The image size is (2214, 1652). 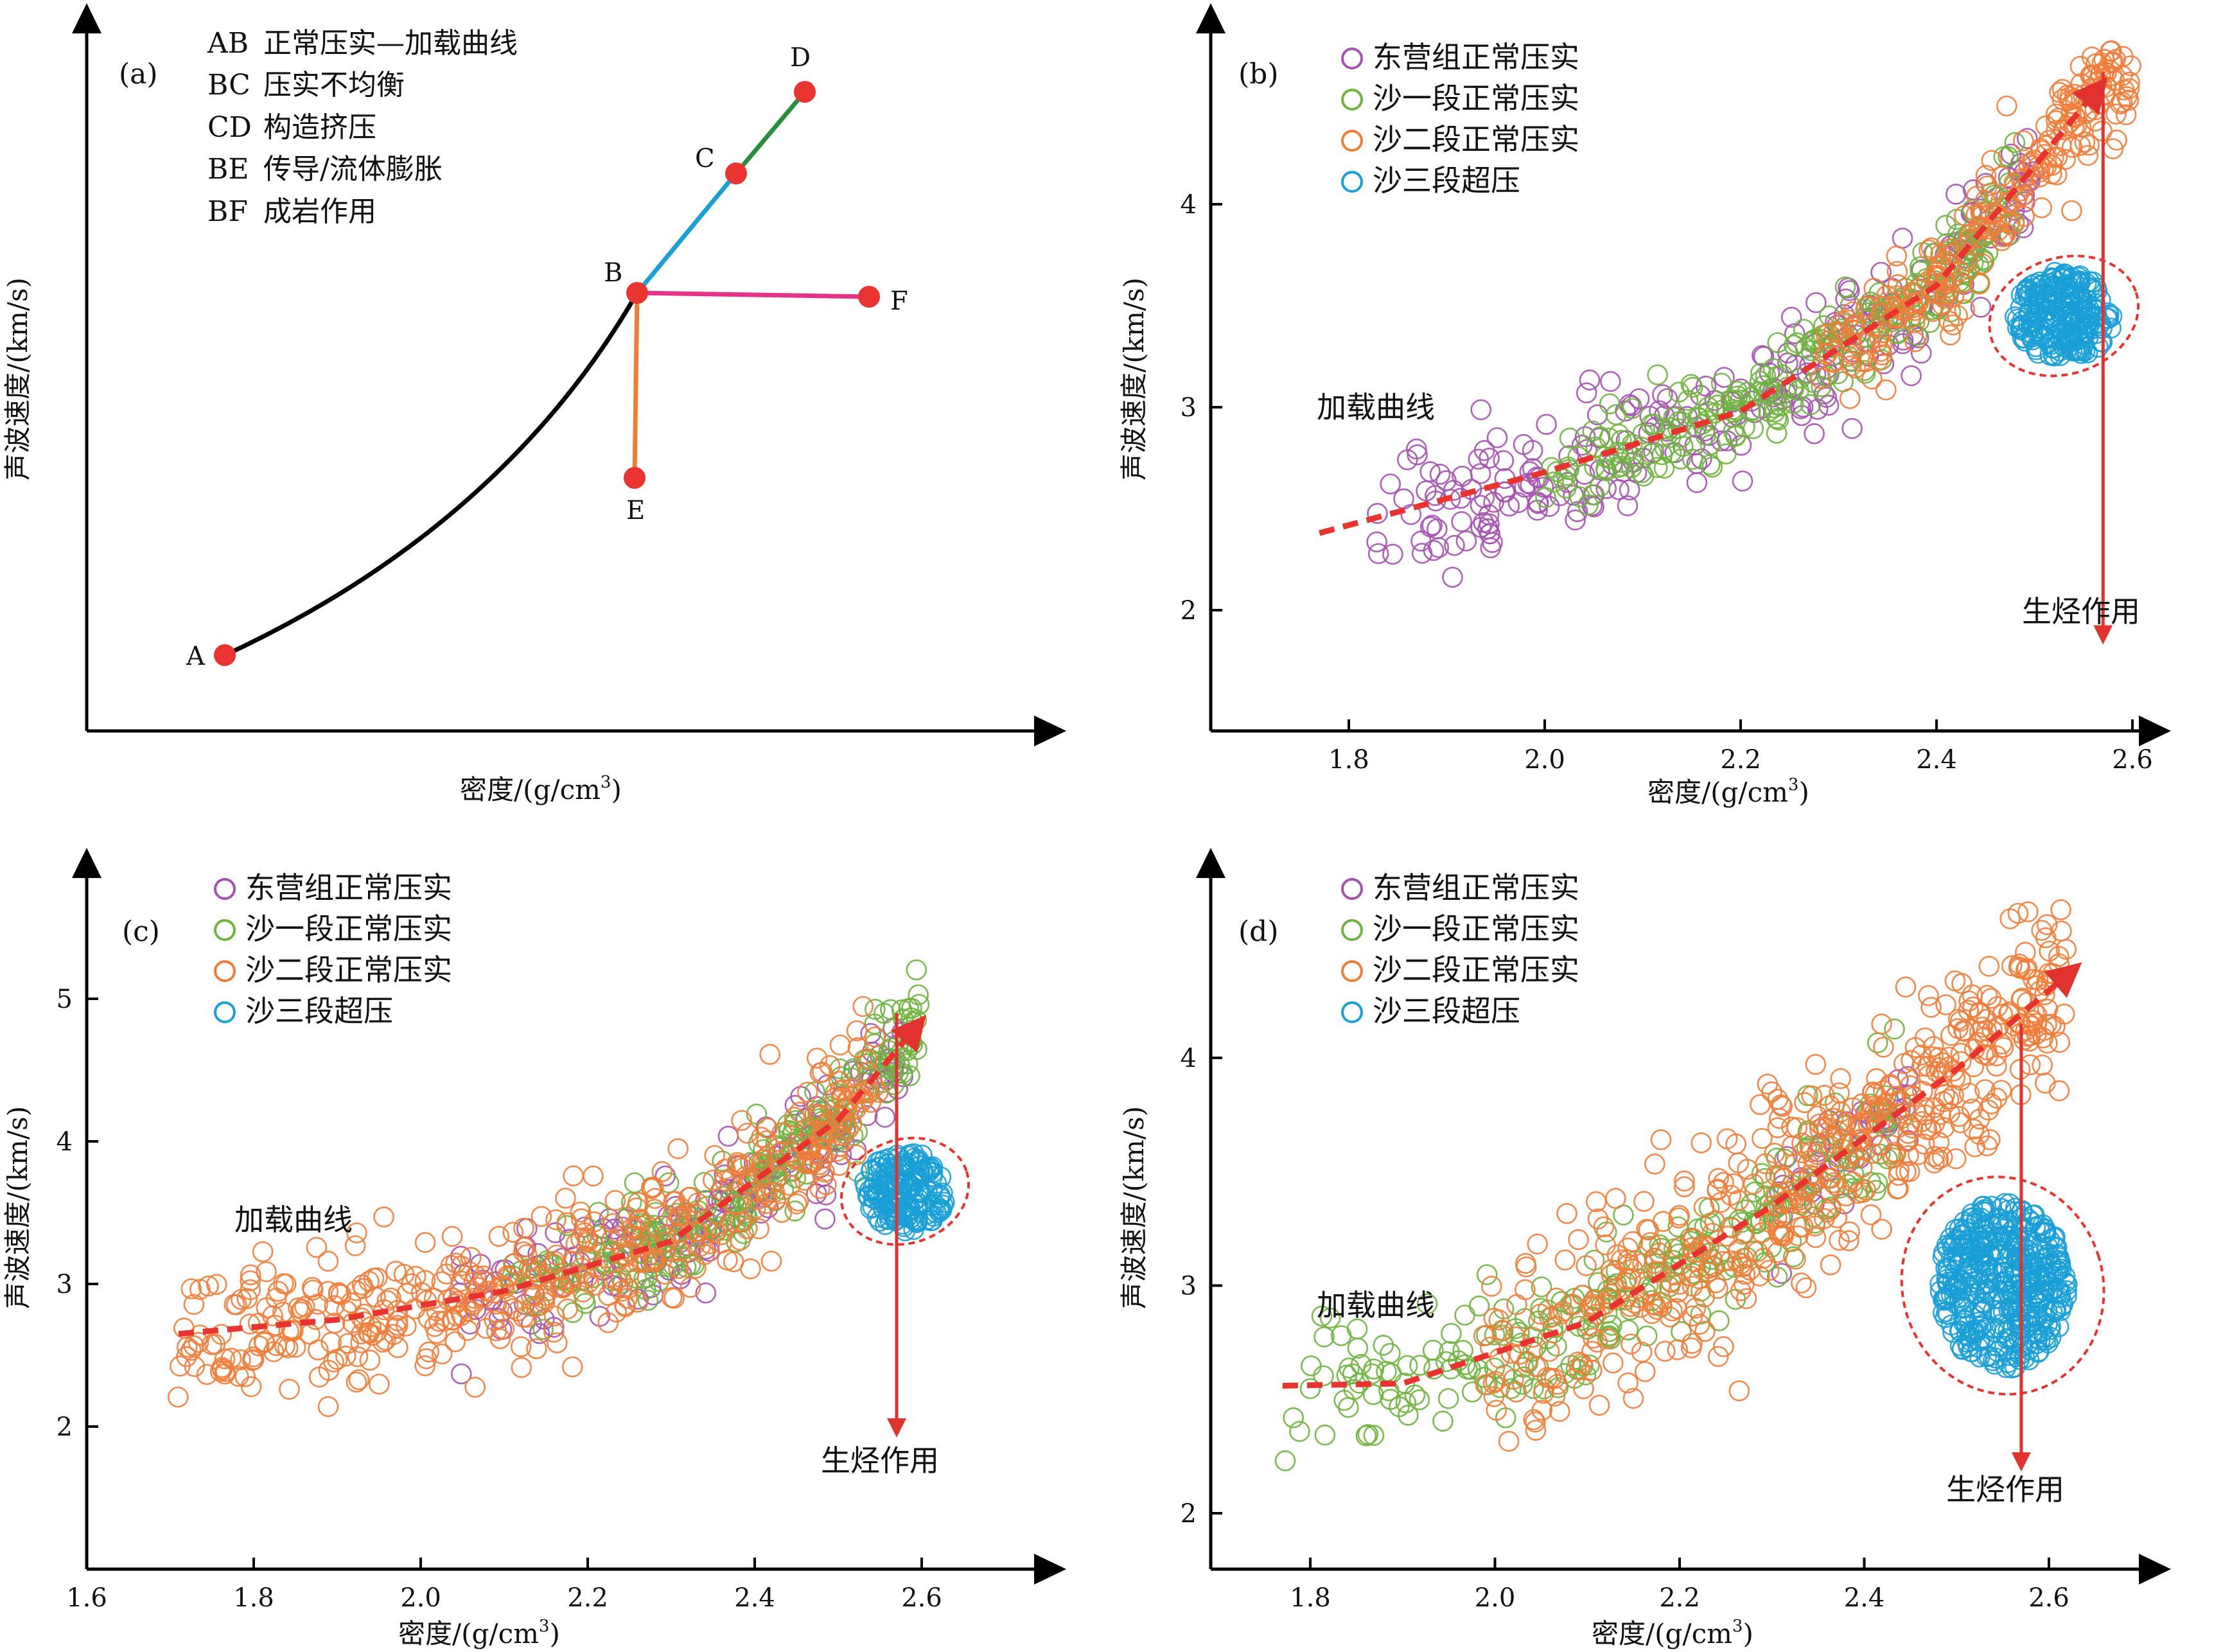 I want to click on loading-curve, so click(x=552, y=1176).